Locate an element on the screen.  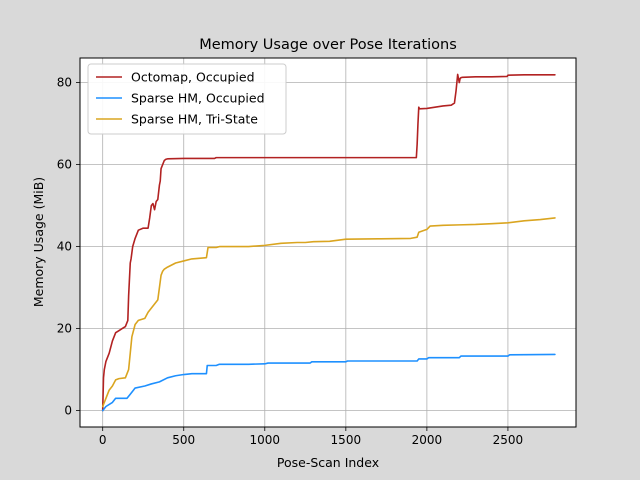
x-tick-label: 2500 is located at coordinates (508, 440).